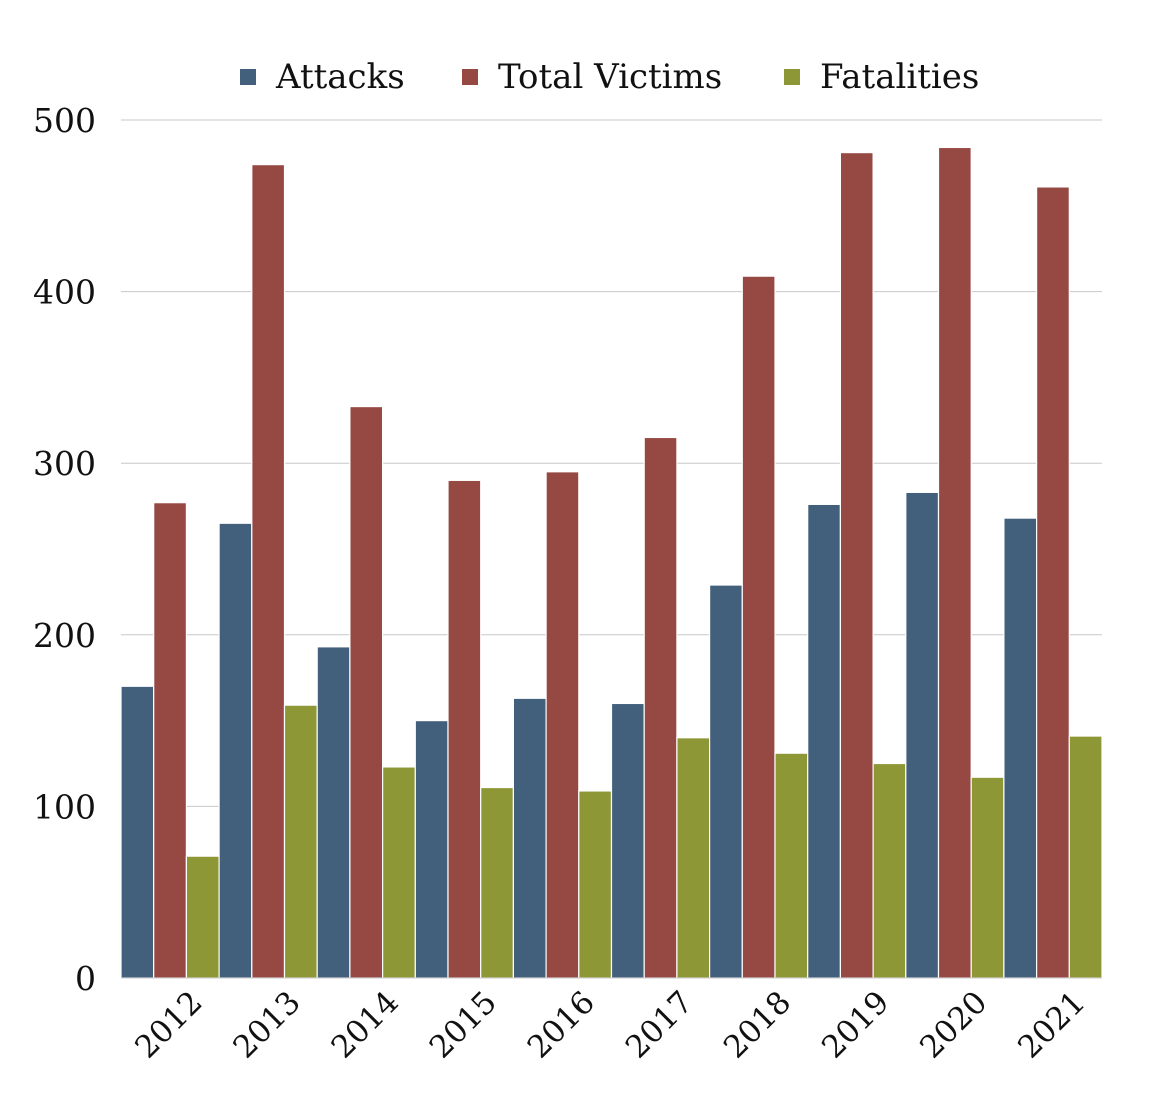 This screenshot has height=1106, width=1174. Describe the element at coordinates (268, 571) in the screenshot. I see `bar-total-victims-2013` at that location.